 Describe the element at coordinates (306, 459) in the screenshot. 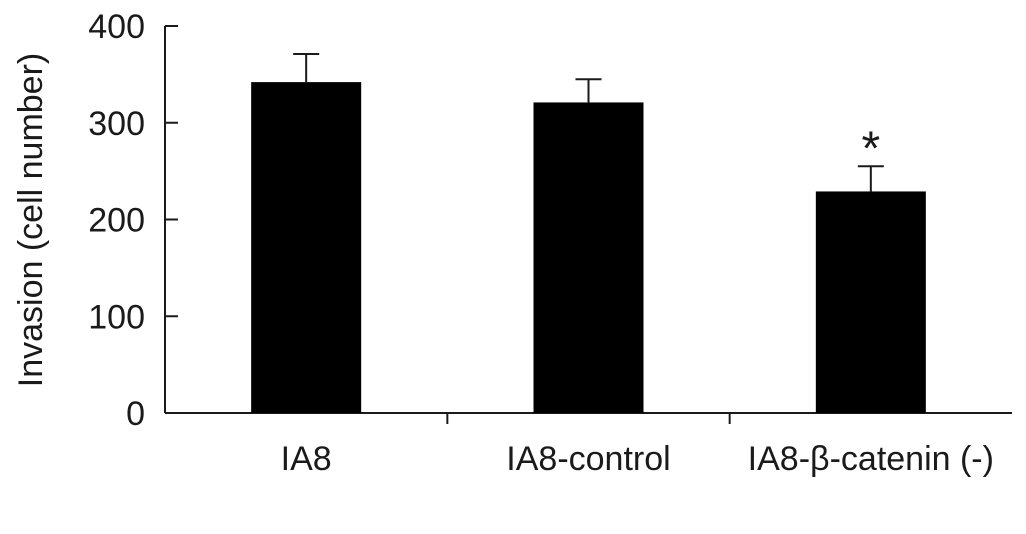

I see `x-category-label: IA8` at that location.